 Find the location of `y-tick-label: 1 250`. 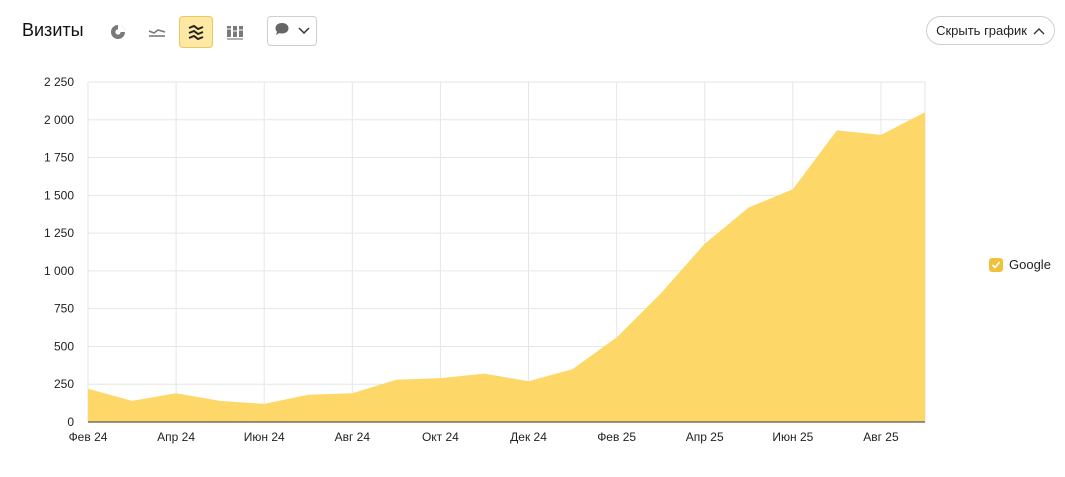

y-tick-label: 1 250 is located at coordinates (59, 233).